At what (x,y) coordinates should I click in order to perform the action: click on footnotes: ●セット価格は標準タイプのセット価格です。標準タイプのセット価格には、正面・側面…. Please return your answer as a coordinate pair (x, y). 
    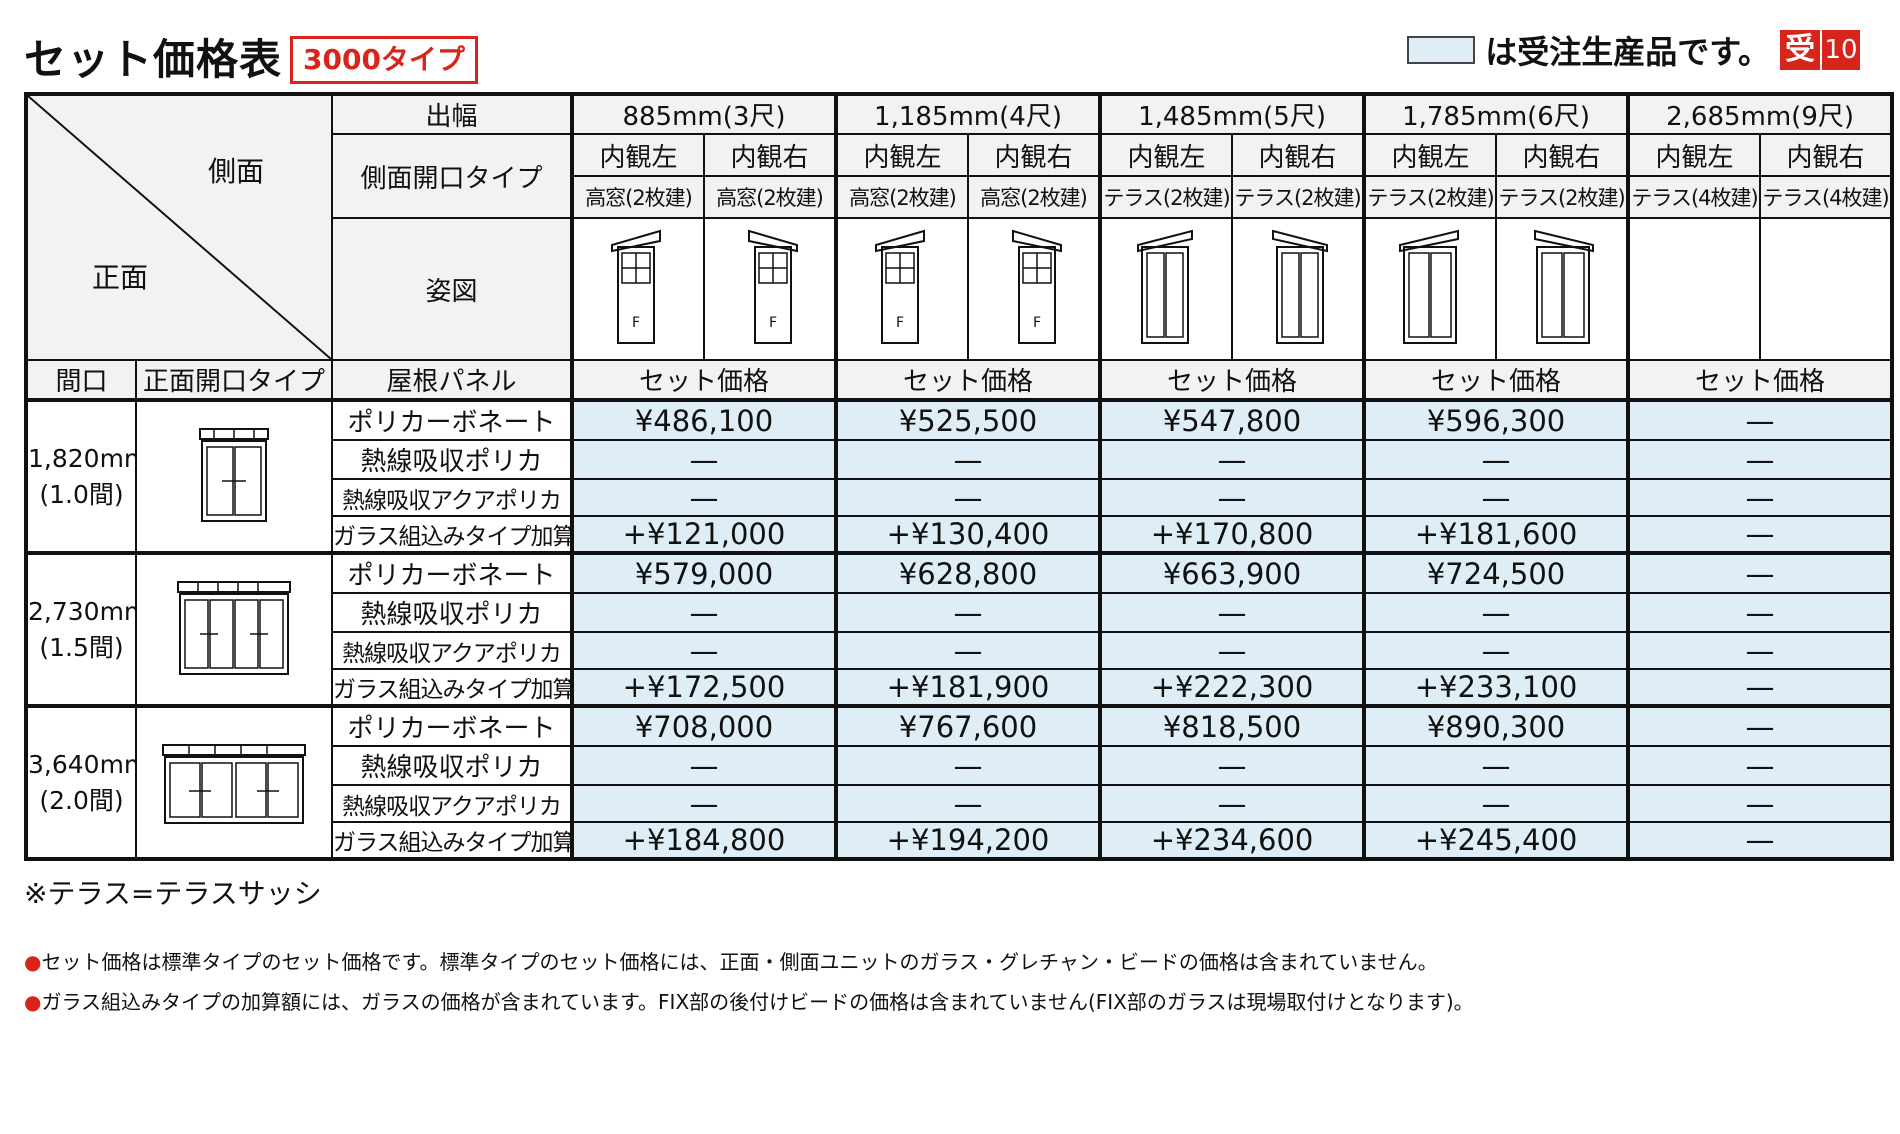
    Looking at the image, I should click on (749, 982).